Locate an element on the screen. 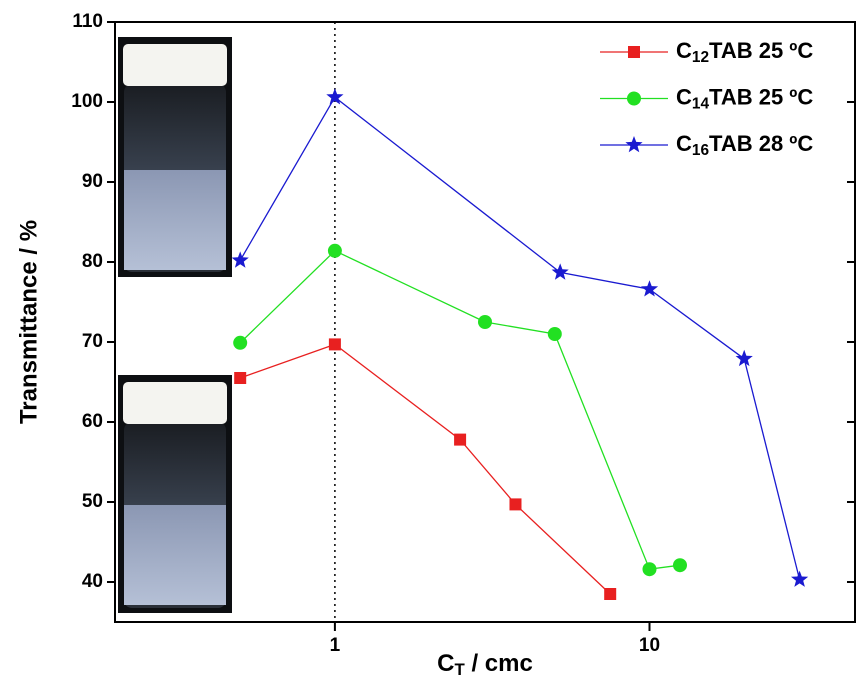 The height and width of the screenshot is (684, 858). legend-label: C14TAB 25 ºC is located at coordinates (744, 98).